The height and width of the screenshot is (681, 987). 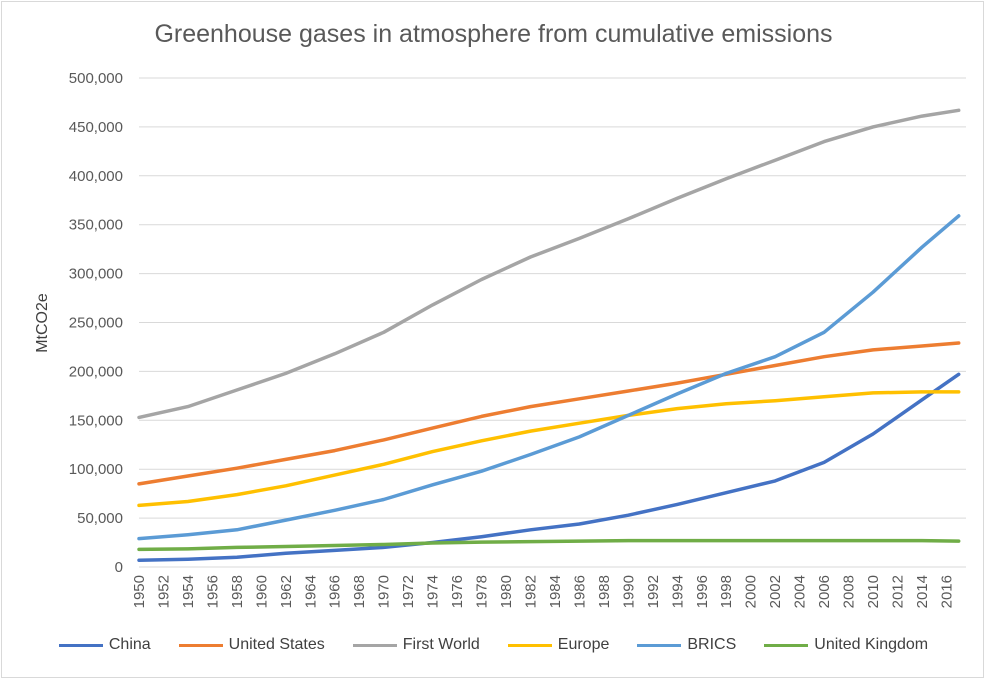 What do you see at coordinates (549, 449) in the screenshot?
I see `series-line-europe` at bounding box center [549, 449].